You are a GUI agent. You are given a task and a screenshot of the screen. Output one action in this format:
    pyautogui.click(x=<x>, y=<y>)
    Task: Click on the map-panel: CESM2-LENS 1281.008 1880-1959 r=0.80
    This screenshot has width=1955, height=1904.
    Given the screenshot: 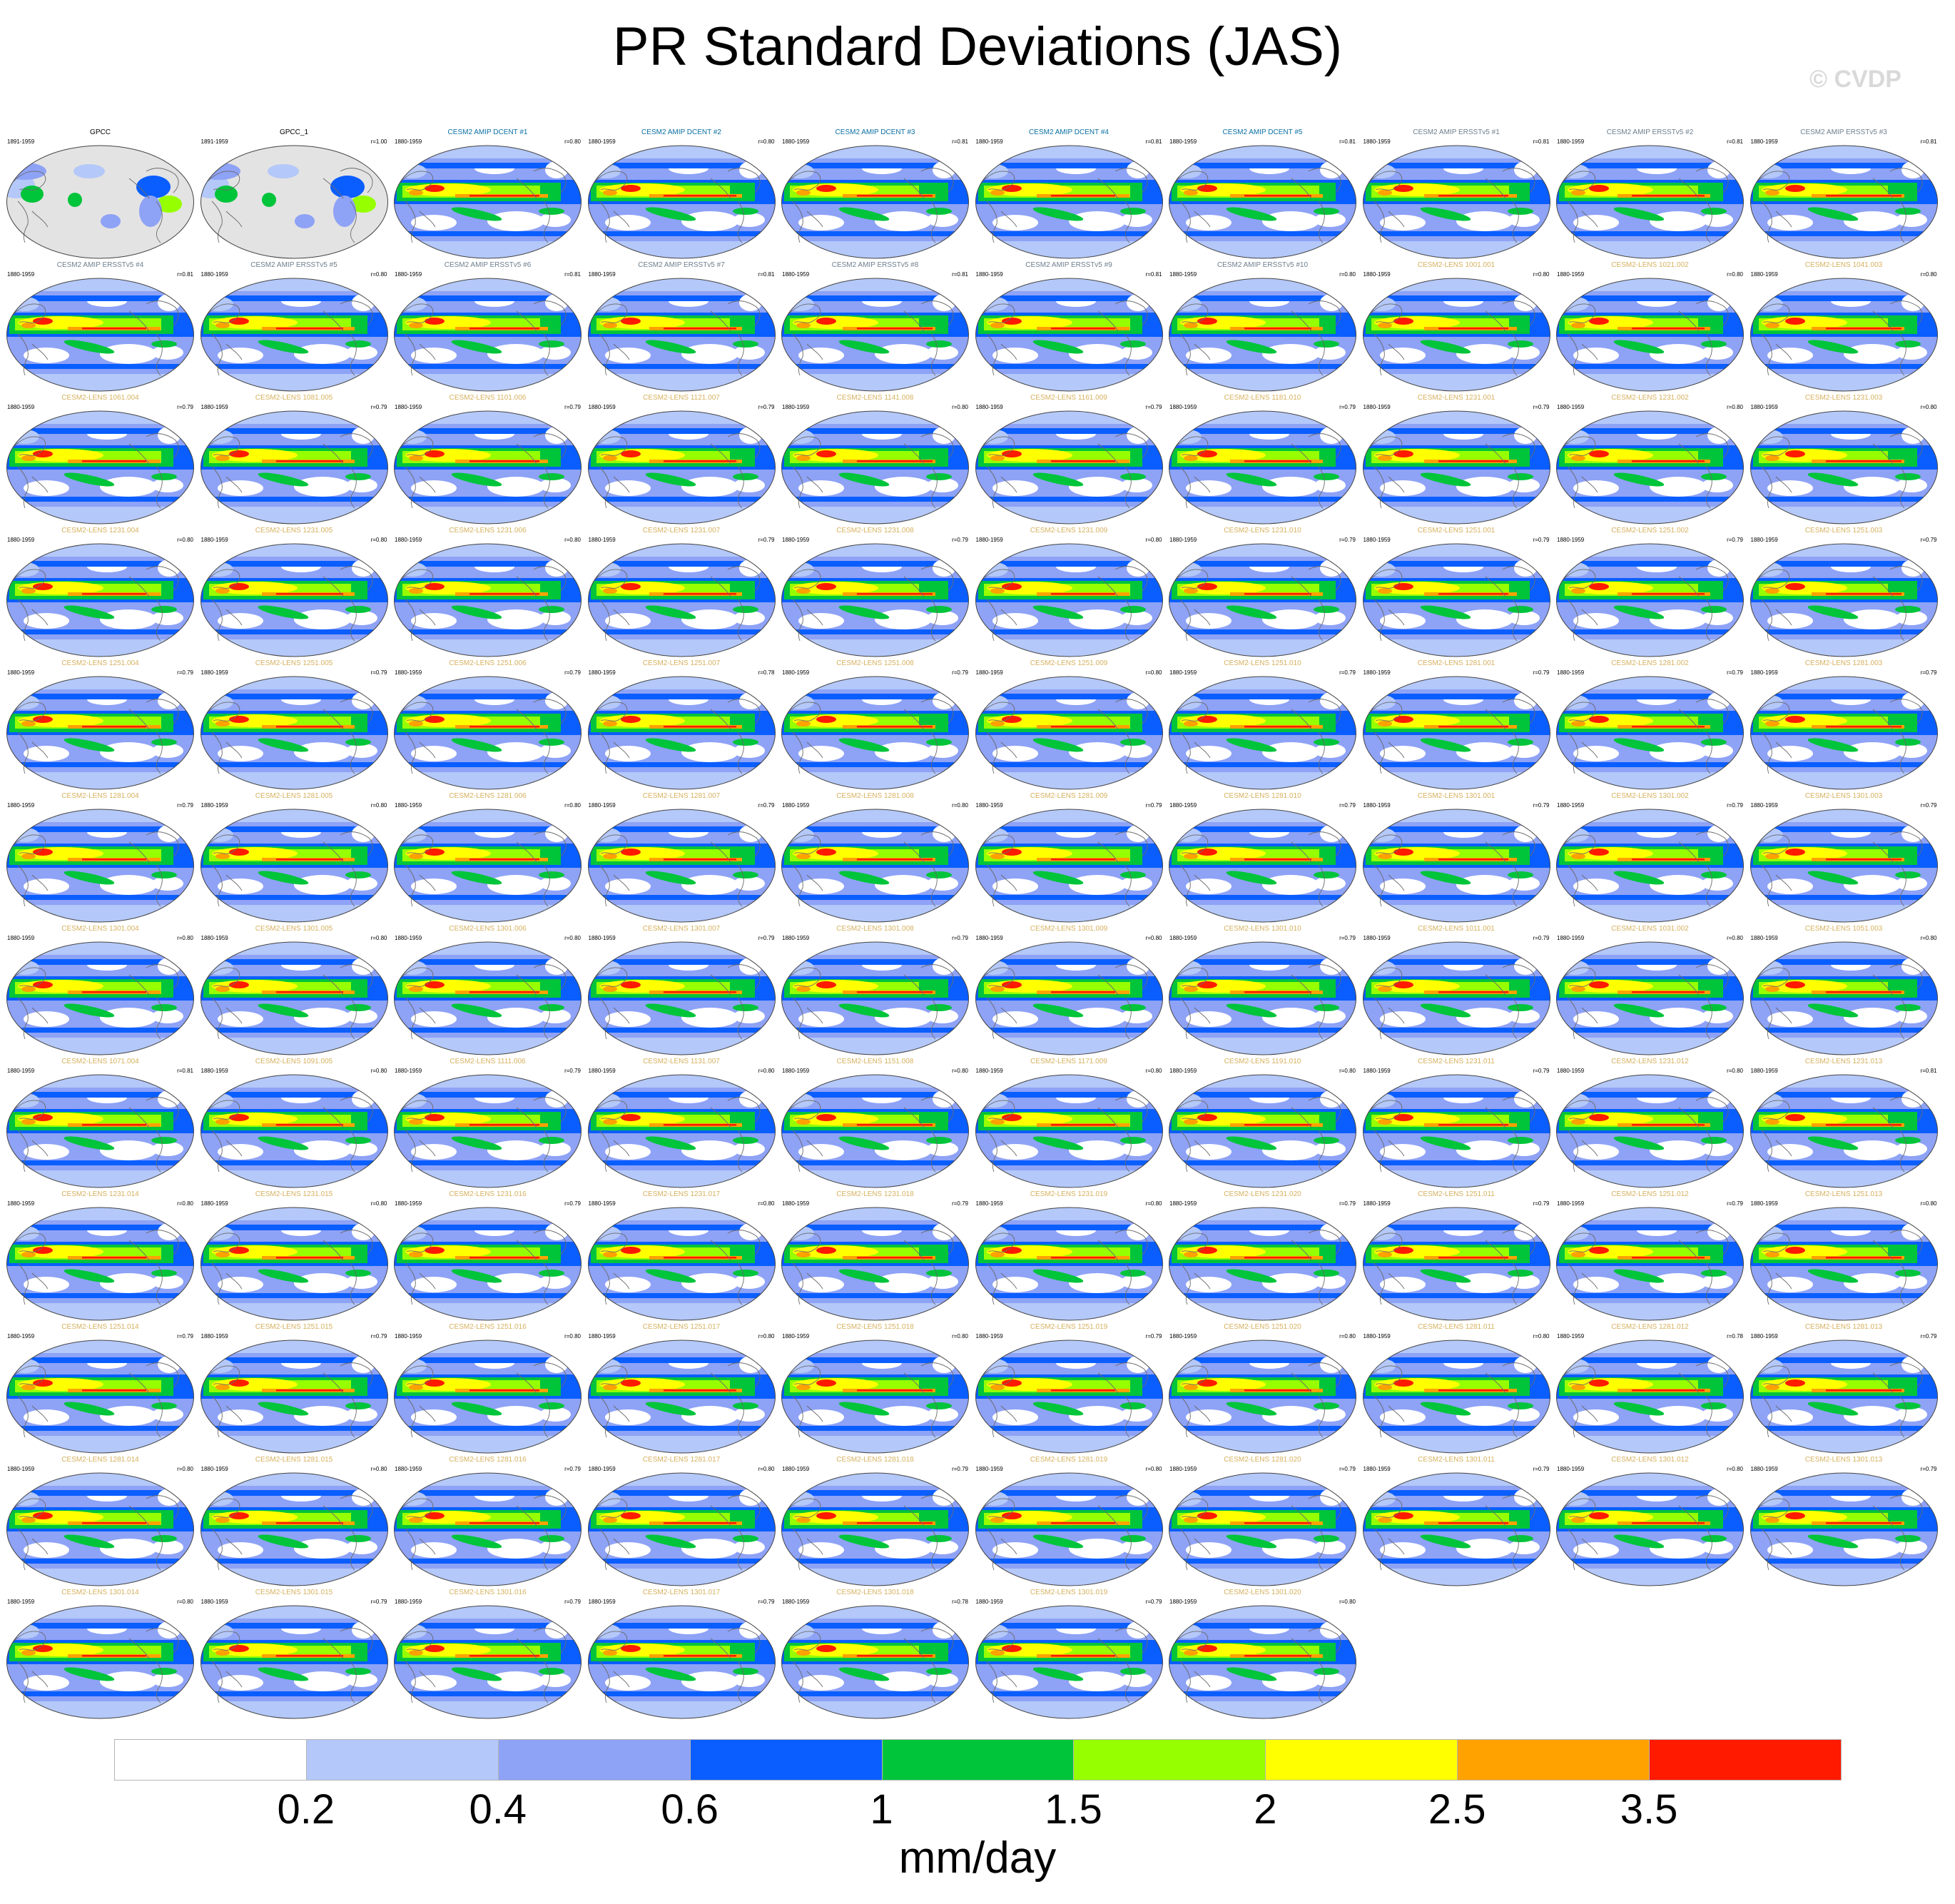 What is the action you would take?
    pyautogui.click(x=875, y=858)
    